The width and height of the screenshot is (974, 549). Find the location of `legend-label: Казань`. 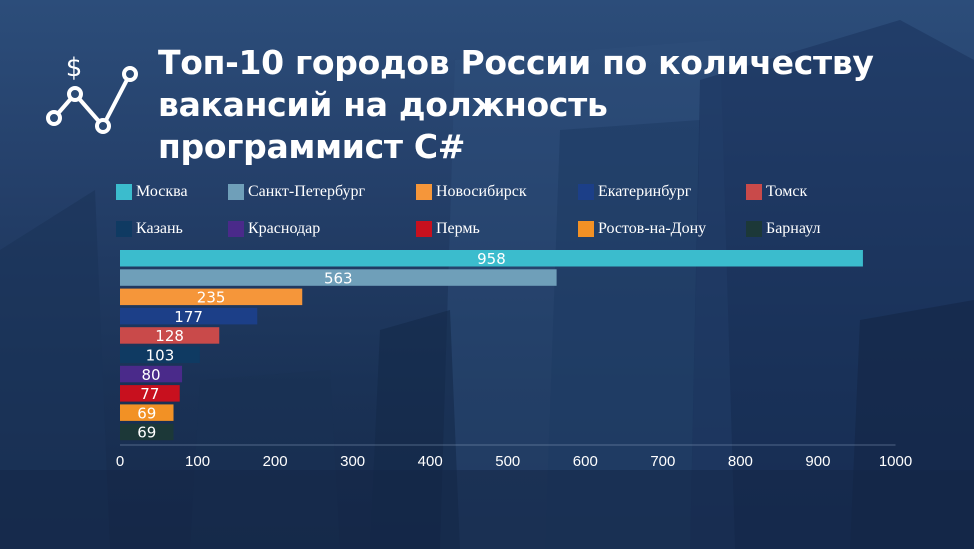

legend-label: Казань is located at coordinates (159, 228).